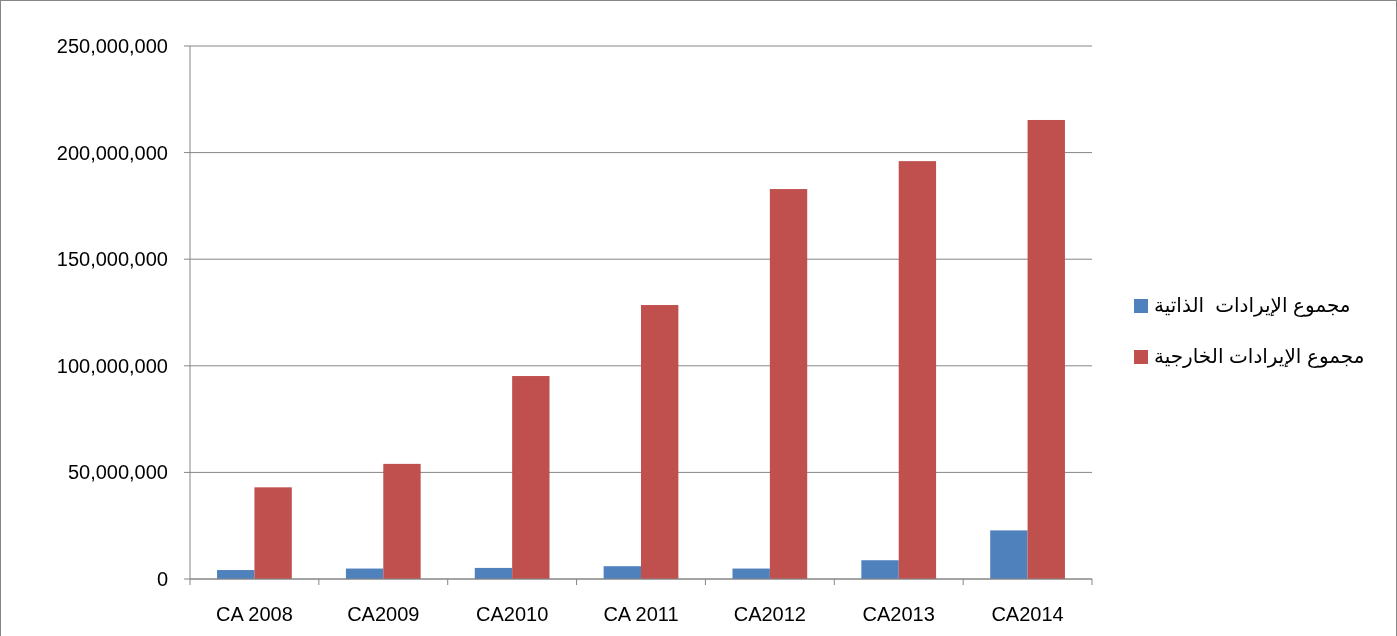  What do you see at coordinates (898, 614) in the screenshot?
I see `x-tick-label: CA2013` at bounding box center [898, 614].